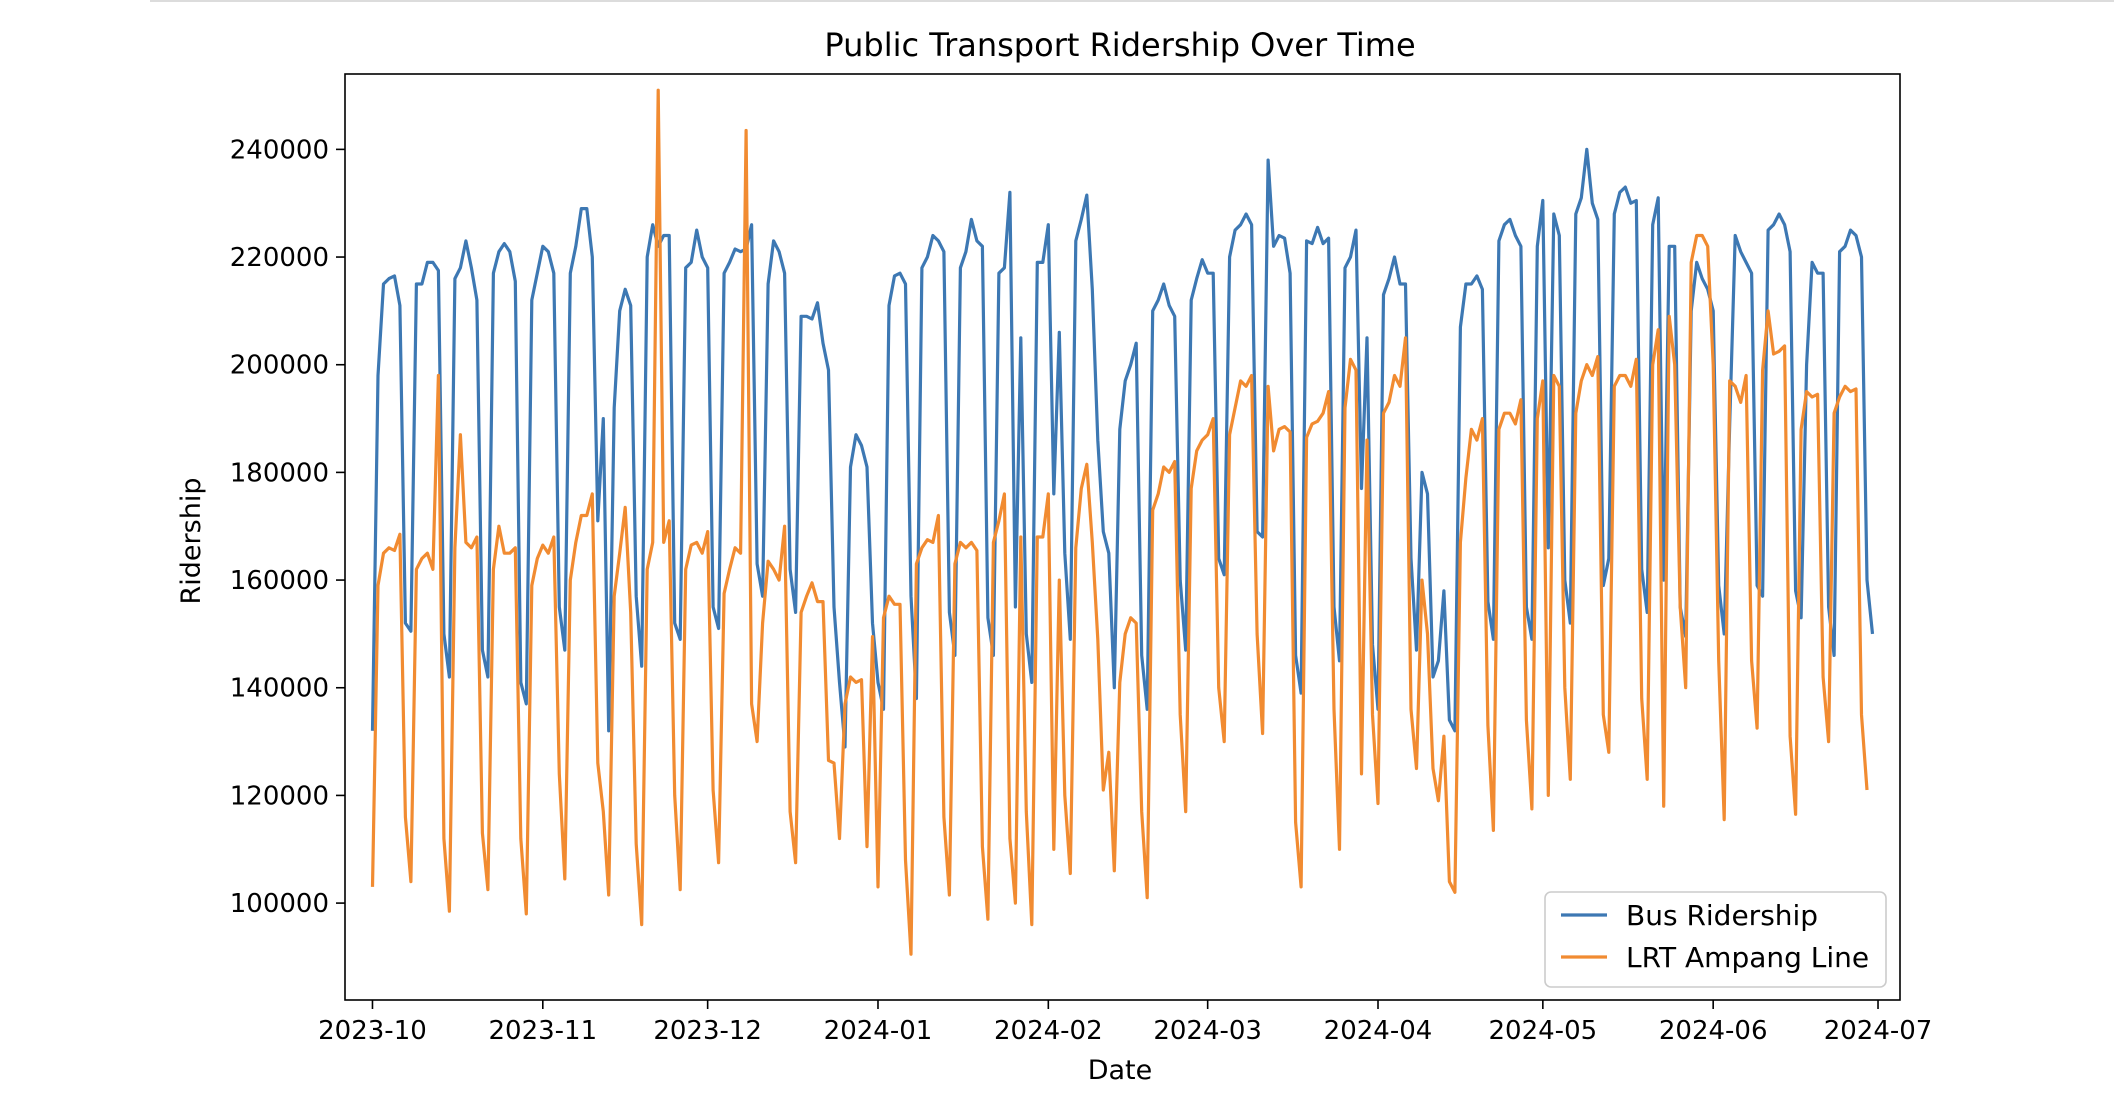 Image resolution: width=2114 pixels, height=1102 pixels. Describe the element at coordinates (279, 473) in the screenshot. I see `y-tick-label: 180000` at that location.